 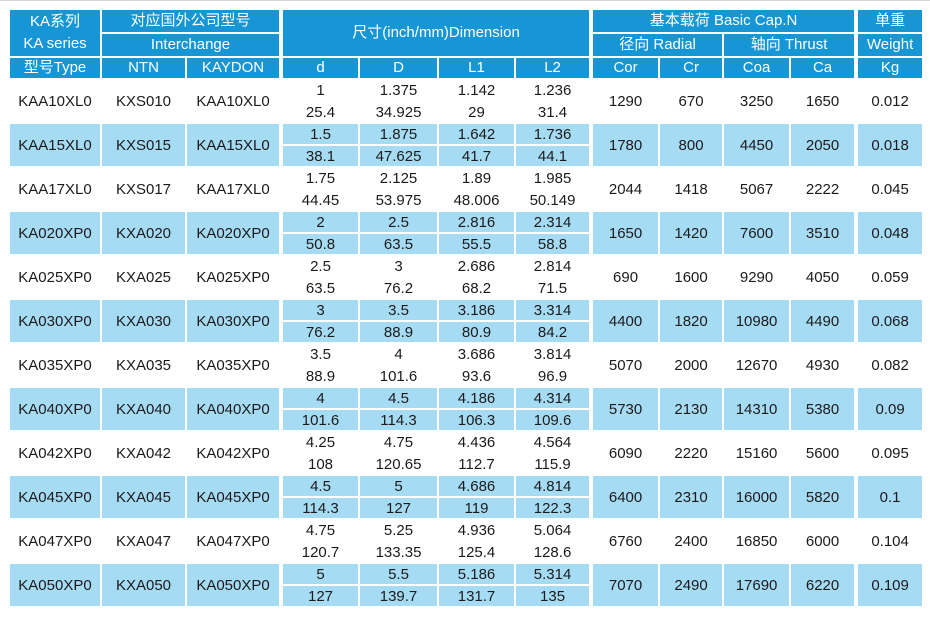 I want to click on cell-kg: 0.082, so click(x=889, y=365).